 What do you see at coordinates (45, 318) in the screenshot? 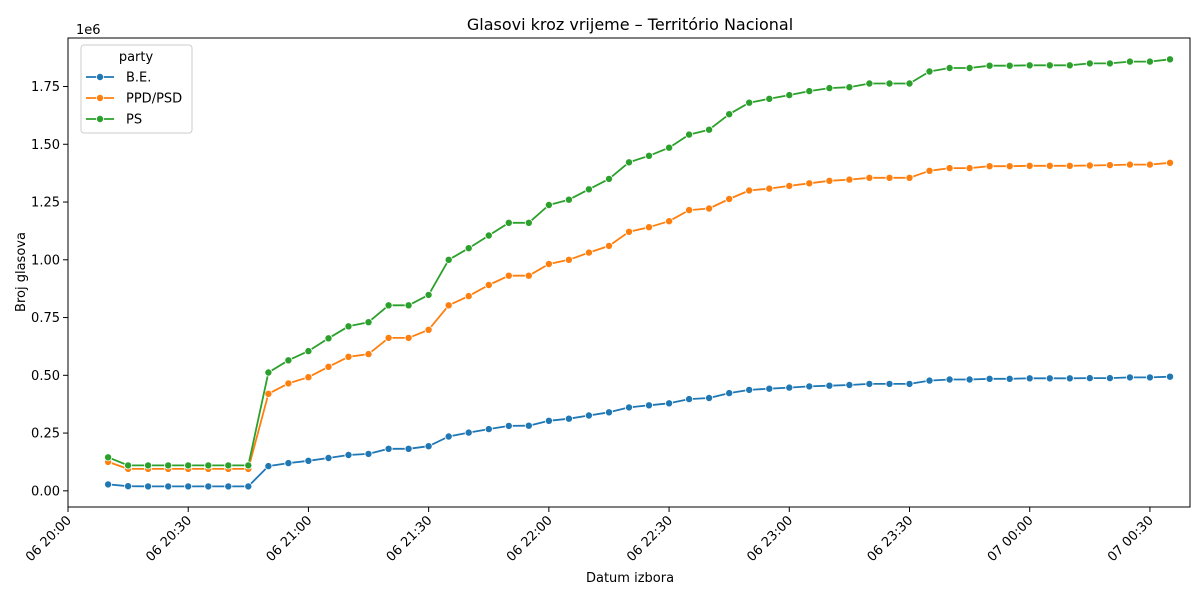
I see `y-tick-label: 0.75` at bounding box center [45, 318].